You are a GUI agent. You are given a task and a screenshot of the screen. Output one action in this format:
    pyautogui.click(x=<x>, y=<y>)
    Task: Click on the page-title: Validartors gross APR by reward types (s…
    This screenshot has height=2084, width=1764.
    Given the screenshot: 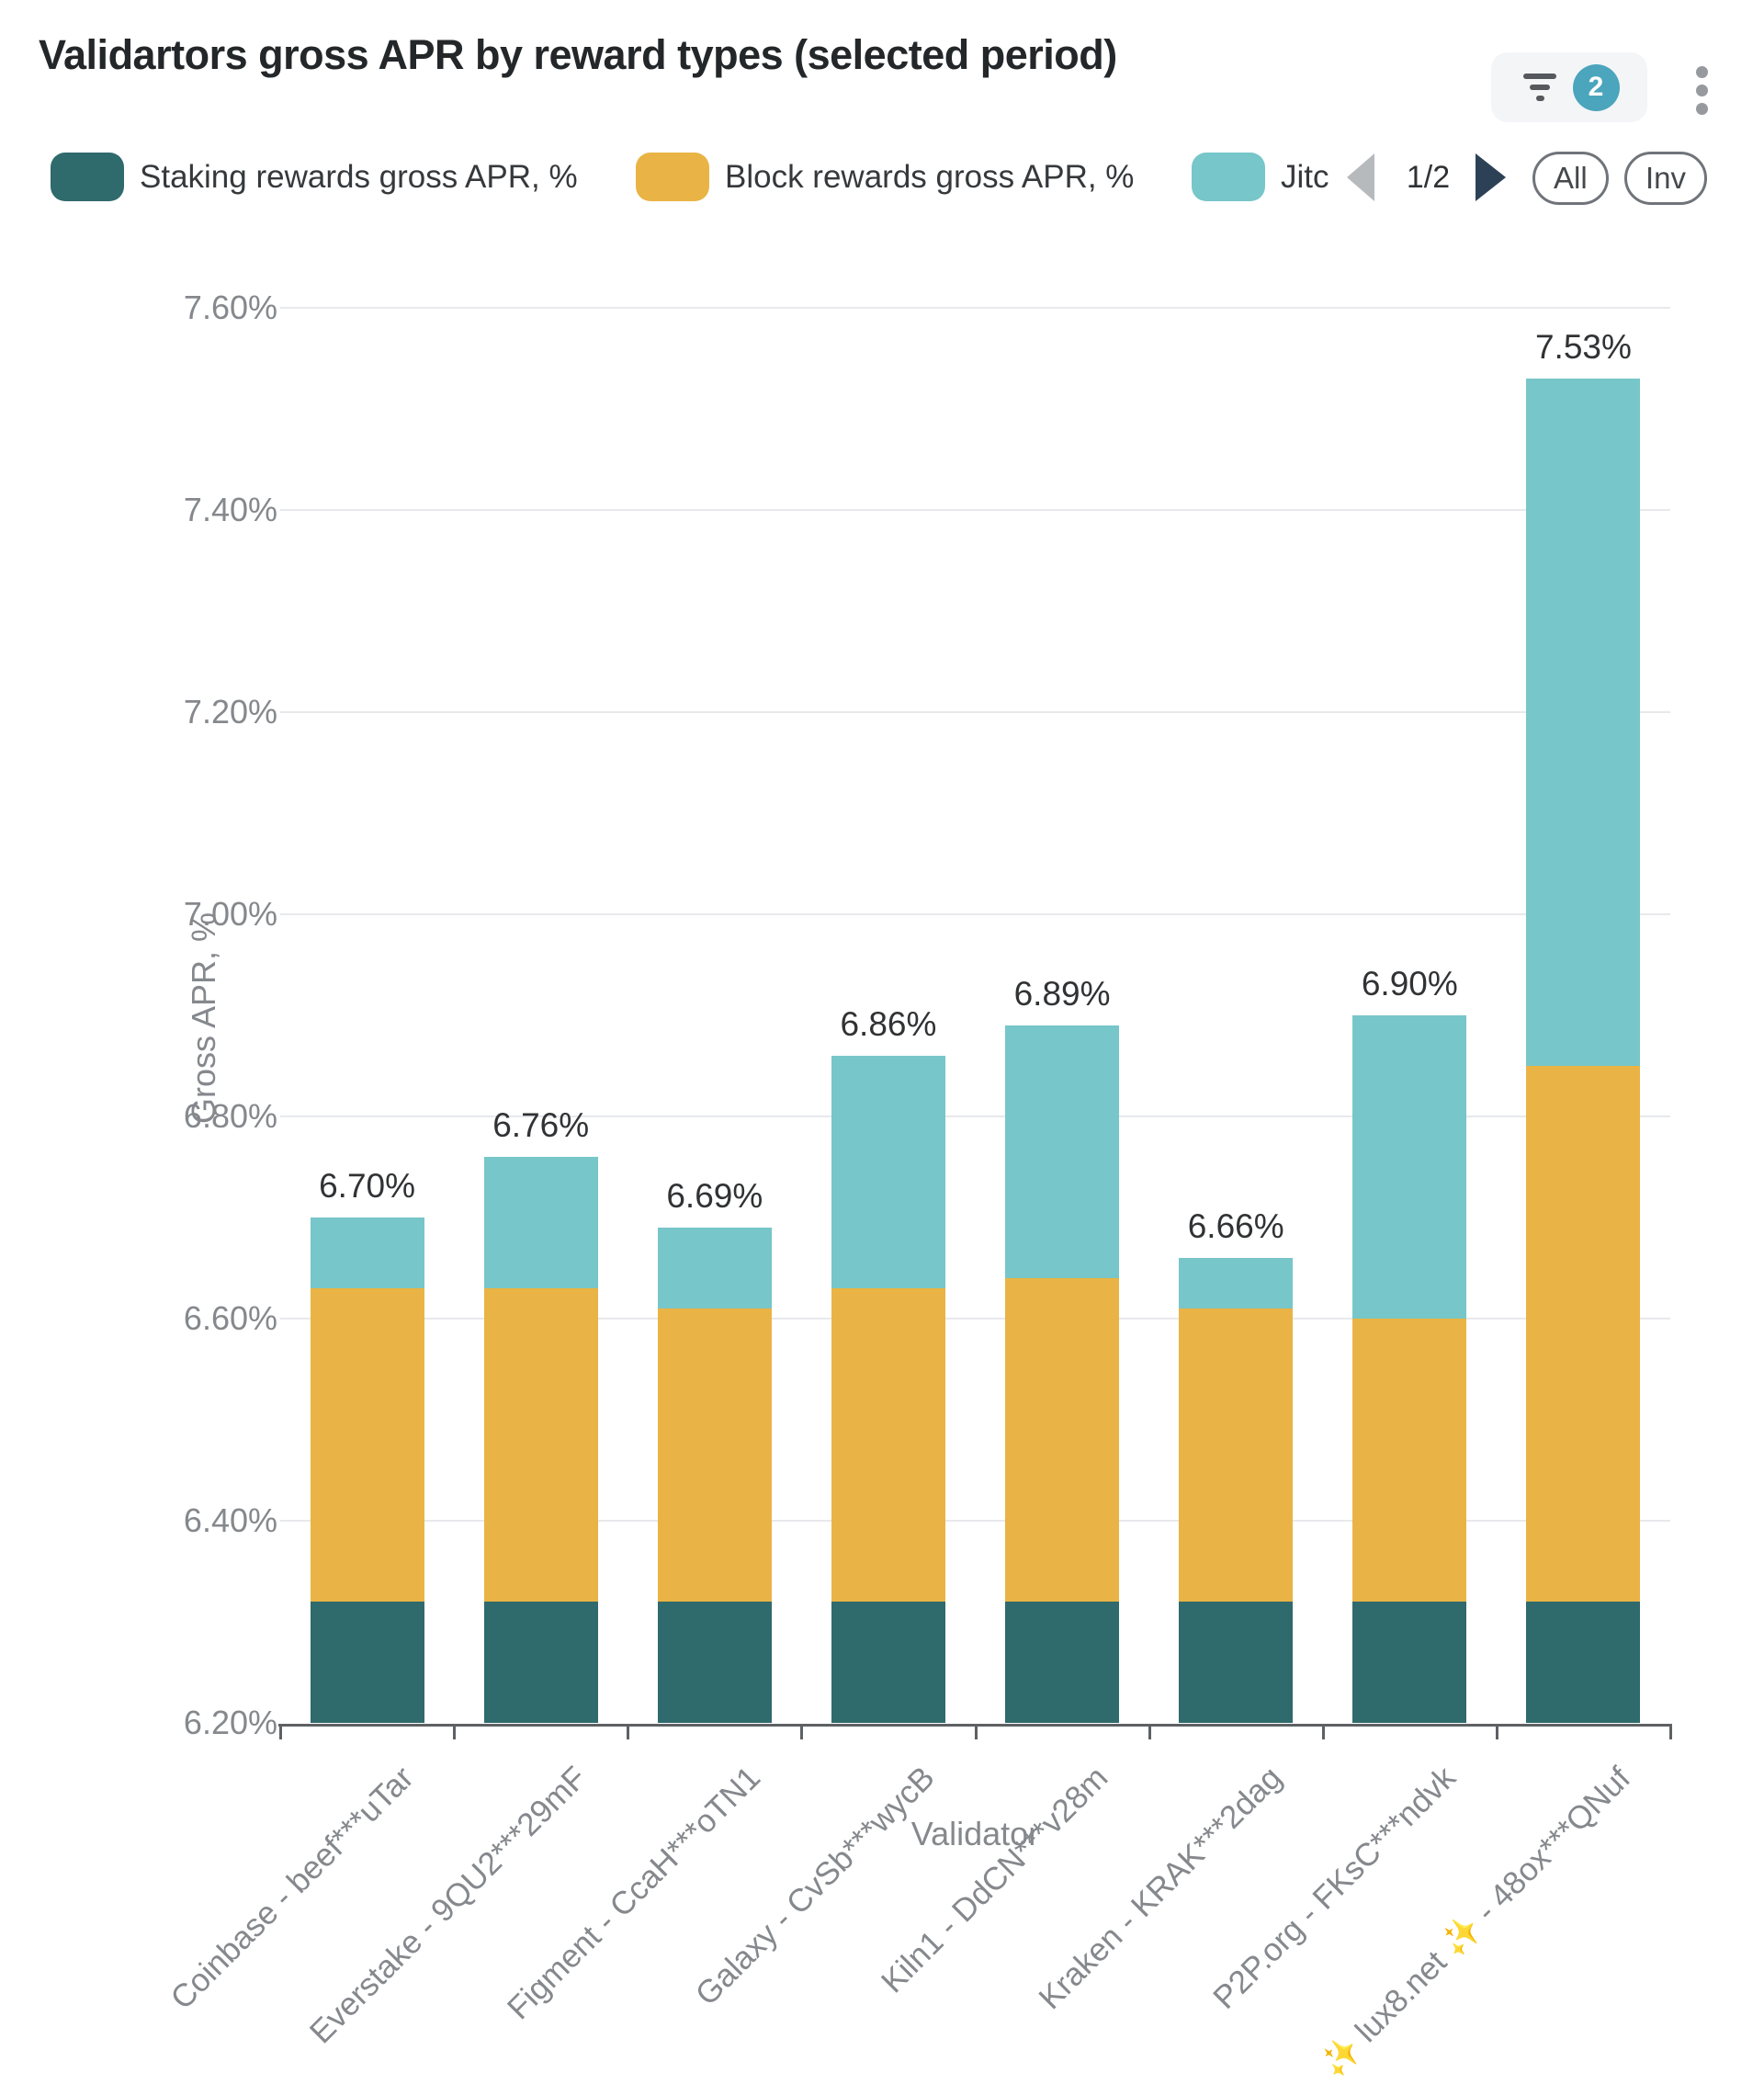 What is the action you would take?
    pyautogui.click(x=578, y=54)
    